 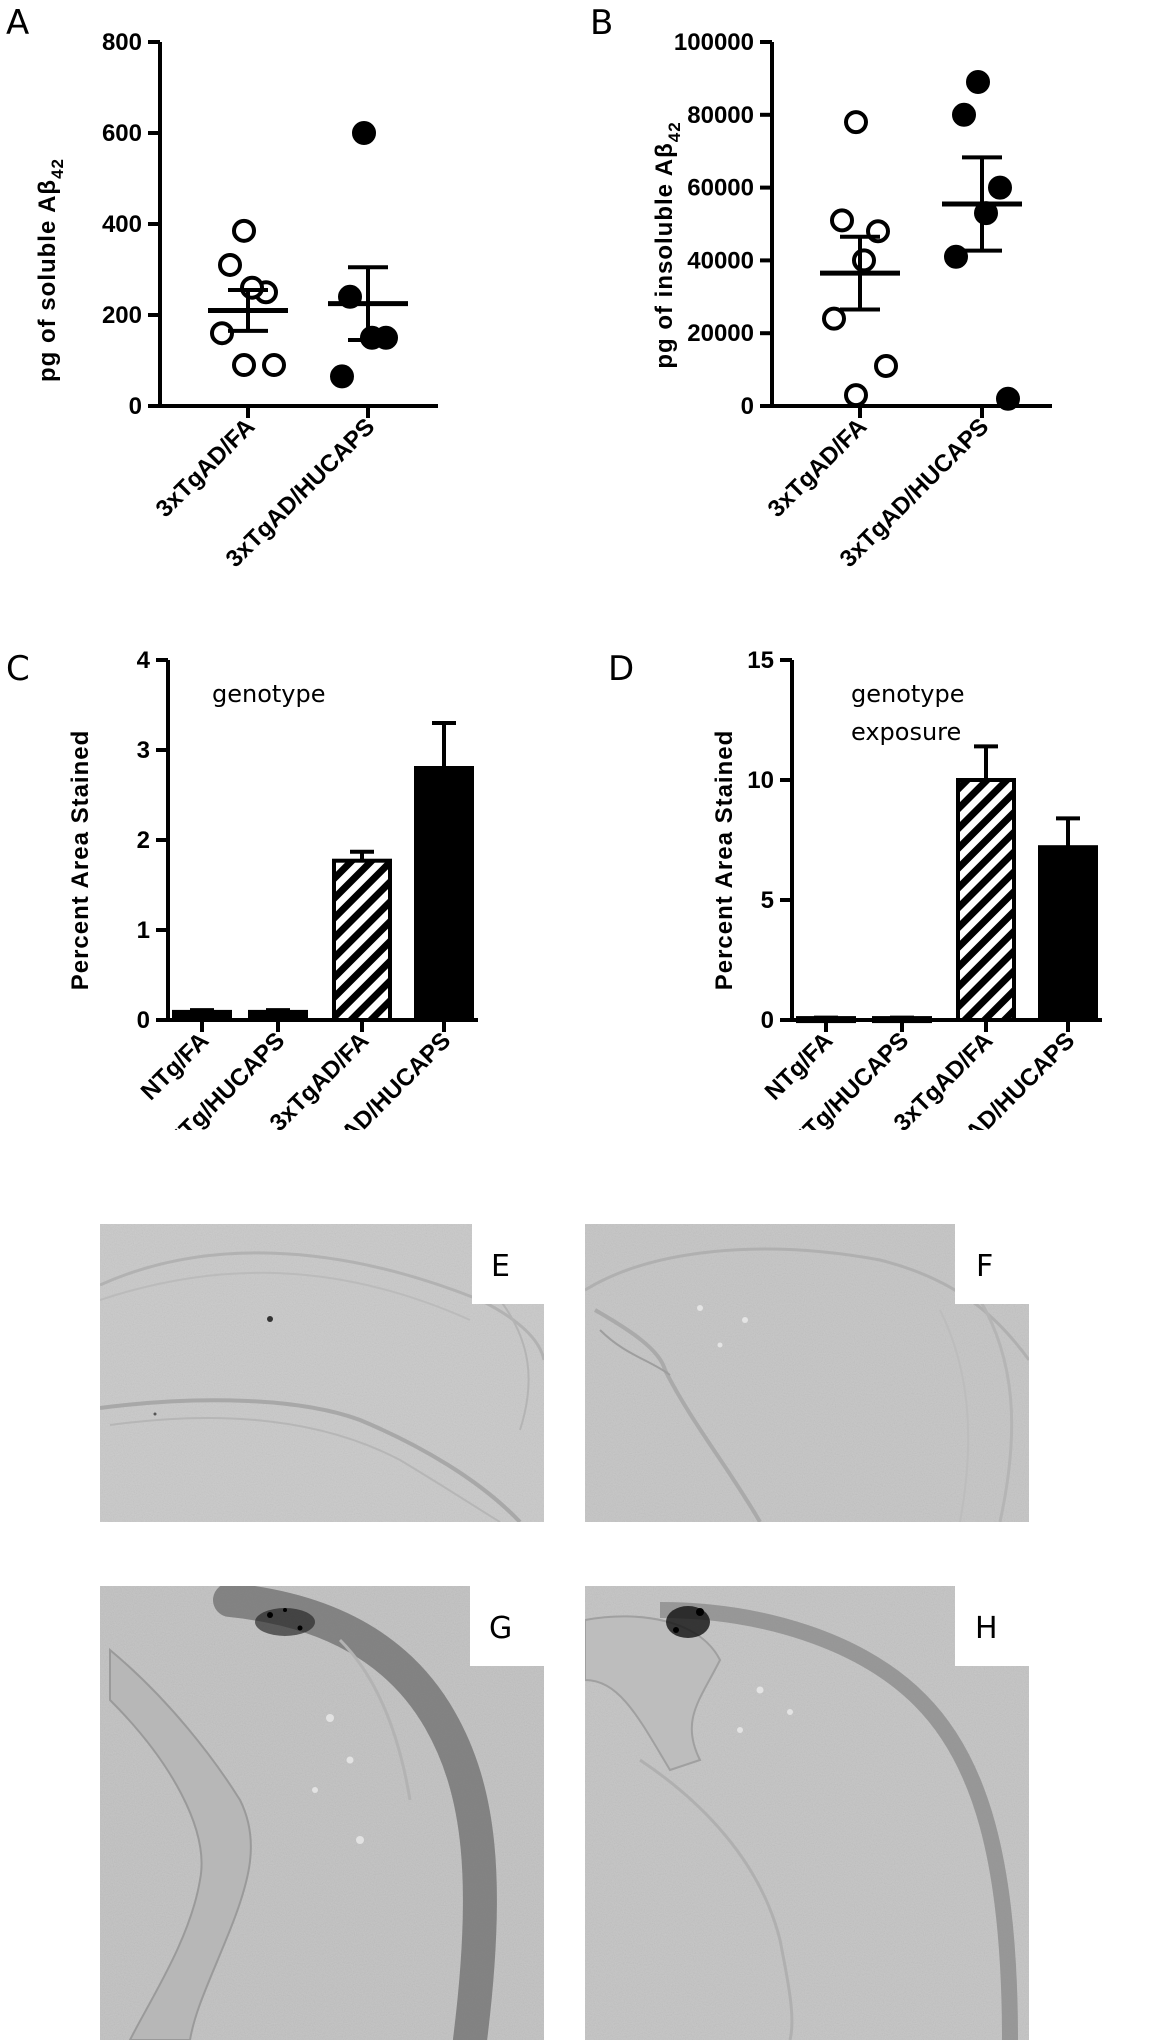 I want to click on y-tick-label-a: 200, so click(x=122, y=315).